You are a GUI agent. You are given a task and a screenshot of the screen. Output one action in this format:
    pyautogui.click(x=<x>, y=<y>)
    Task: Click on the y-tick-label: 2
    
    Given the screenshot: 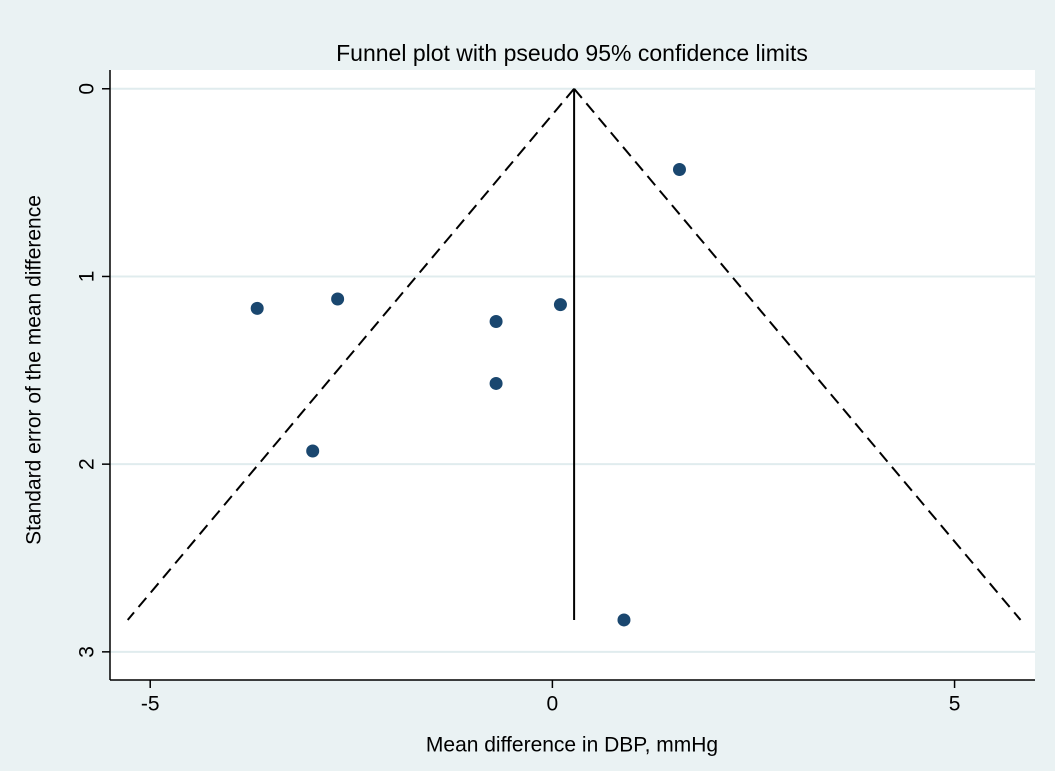 What is the action you would take?
    pyautogui.click(x=87, y=464)
    